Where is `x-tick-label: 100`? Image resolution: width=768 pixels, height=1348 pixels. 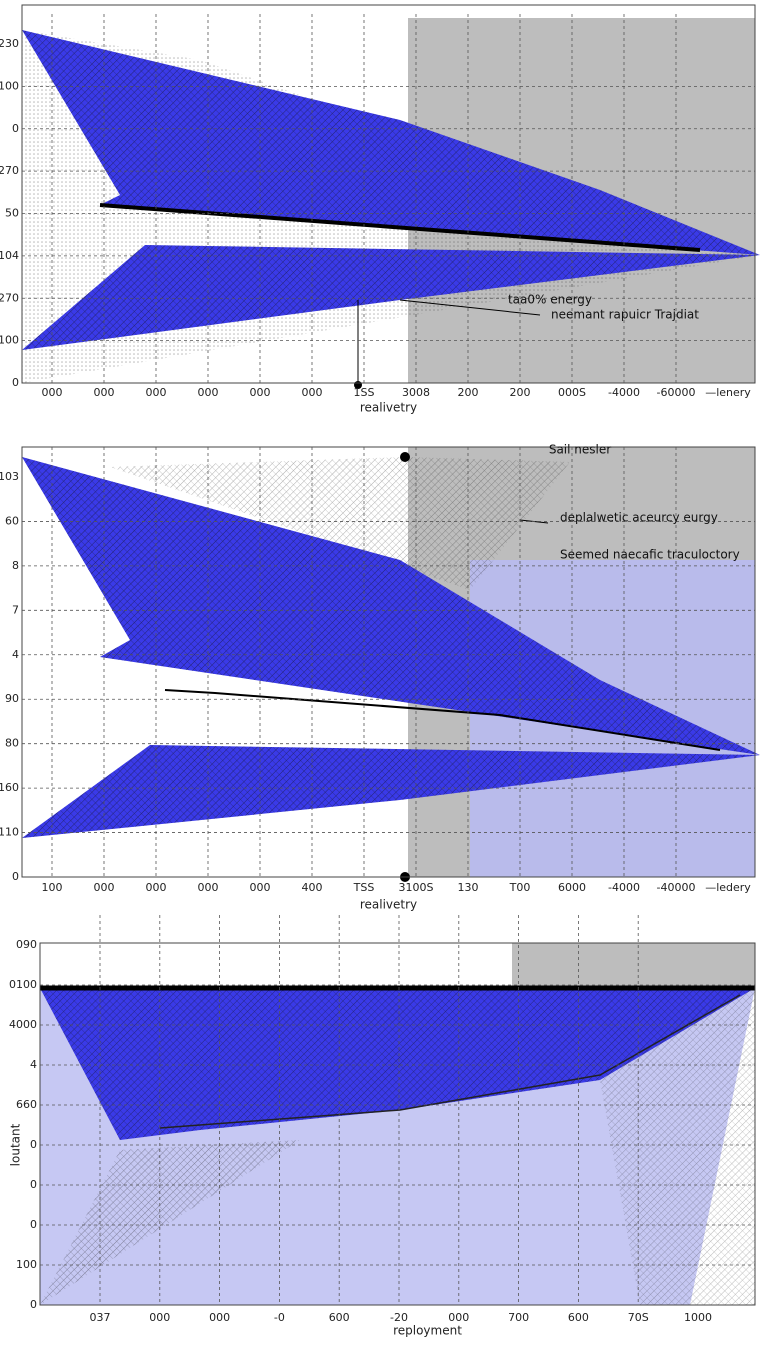
x-tick-label: 100 is located at coordinates (52, 887).